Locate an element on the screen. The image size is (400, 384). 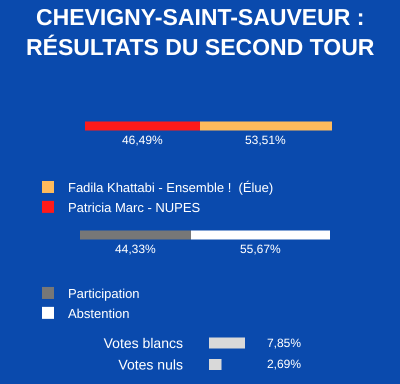
y-tick-label: Votes blancs is located at coordinates (143, 342).